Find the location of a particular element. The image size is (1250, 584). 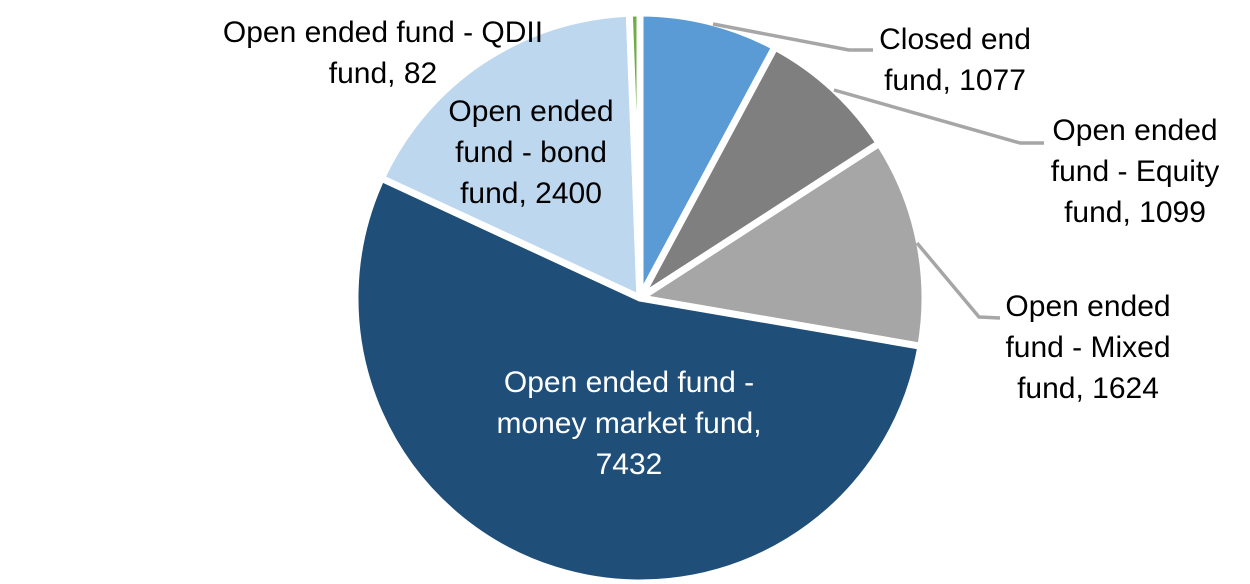

pie-slice-closed-end-fund is located at coordinates (707, 155).